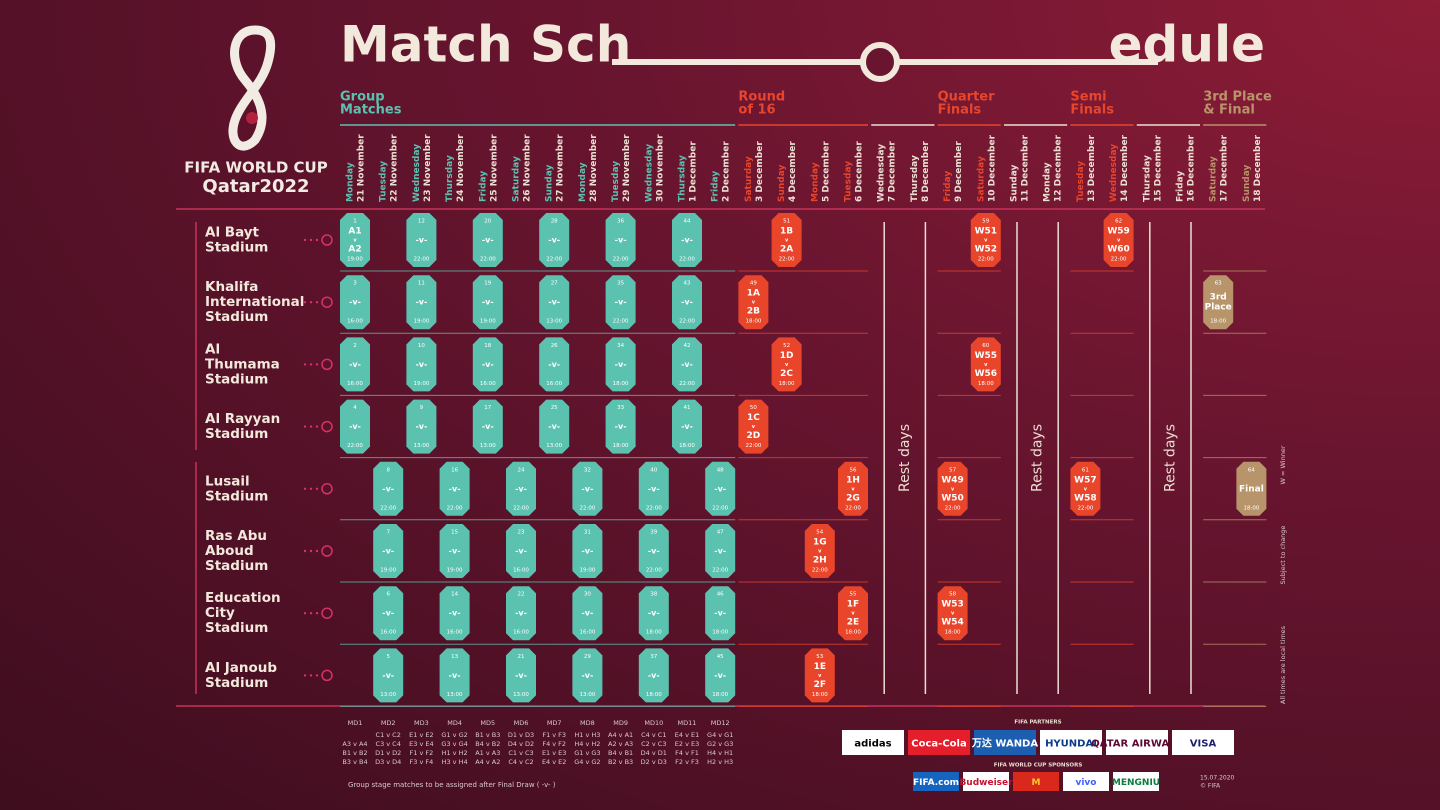 The width and height of the screenshot is (1440, 810). Describe the element at coordinates (388, 753) in the screenshot. I see `matchday-pair: D1 v D2` at that location.